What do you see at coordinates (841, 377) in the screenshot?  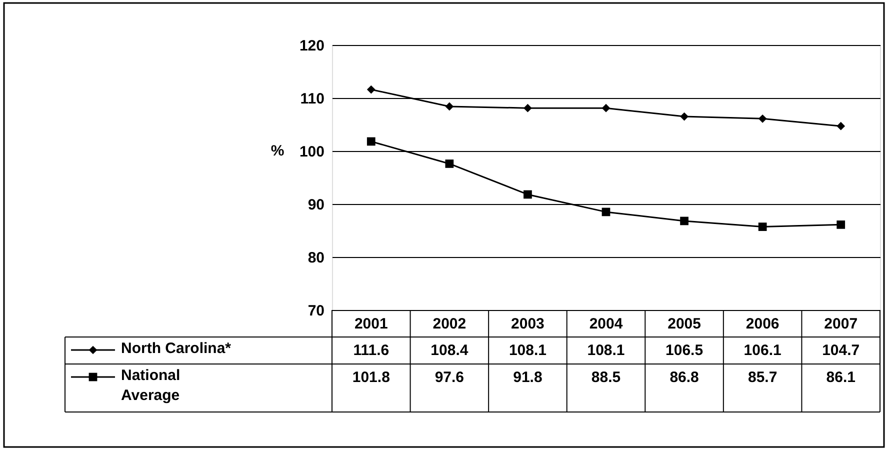 I see `data-label: 86.1` at bounding box center [841, 377].